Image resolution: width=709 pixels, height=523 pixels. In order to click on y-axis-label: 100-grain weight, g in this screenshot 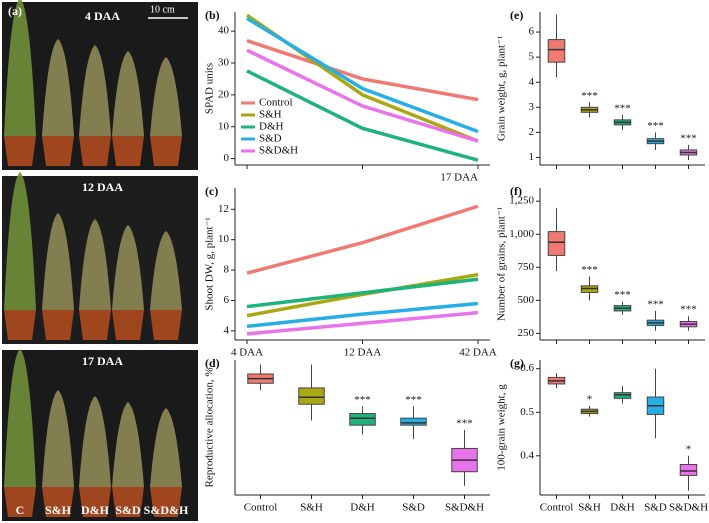, I will do `click(502, 427)`.